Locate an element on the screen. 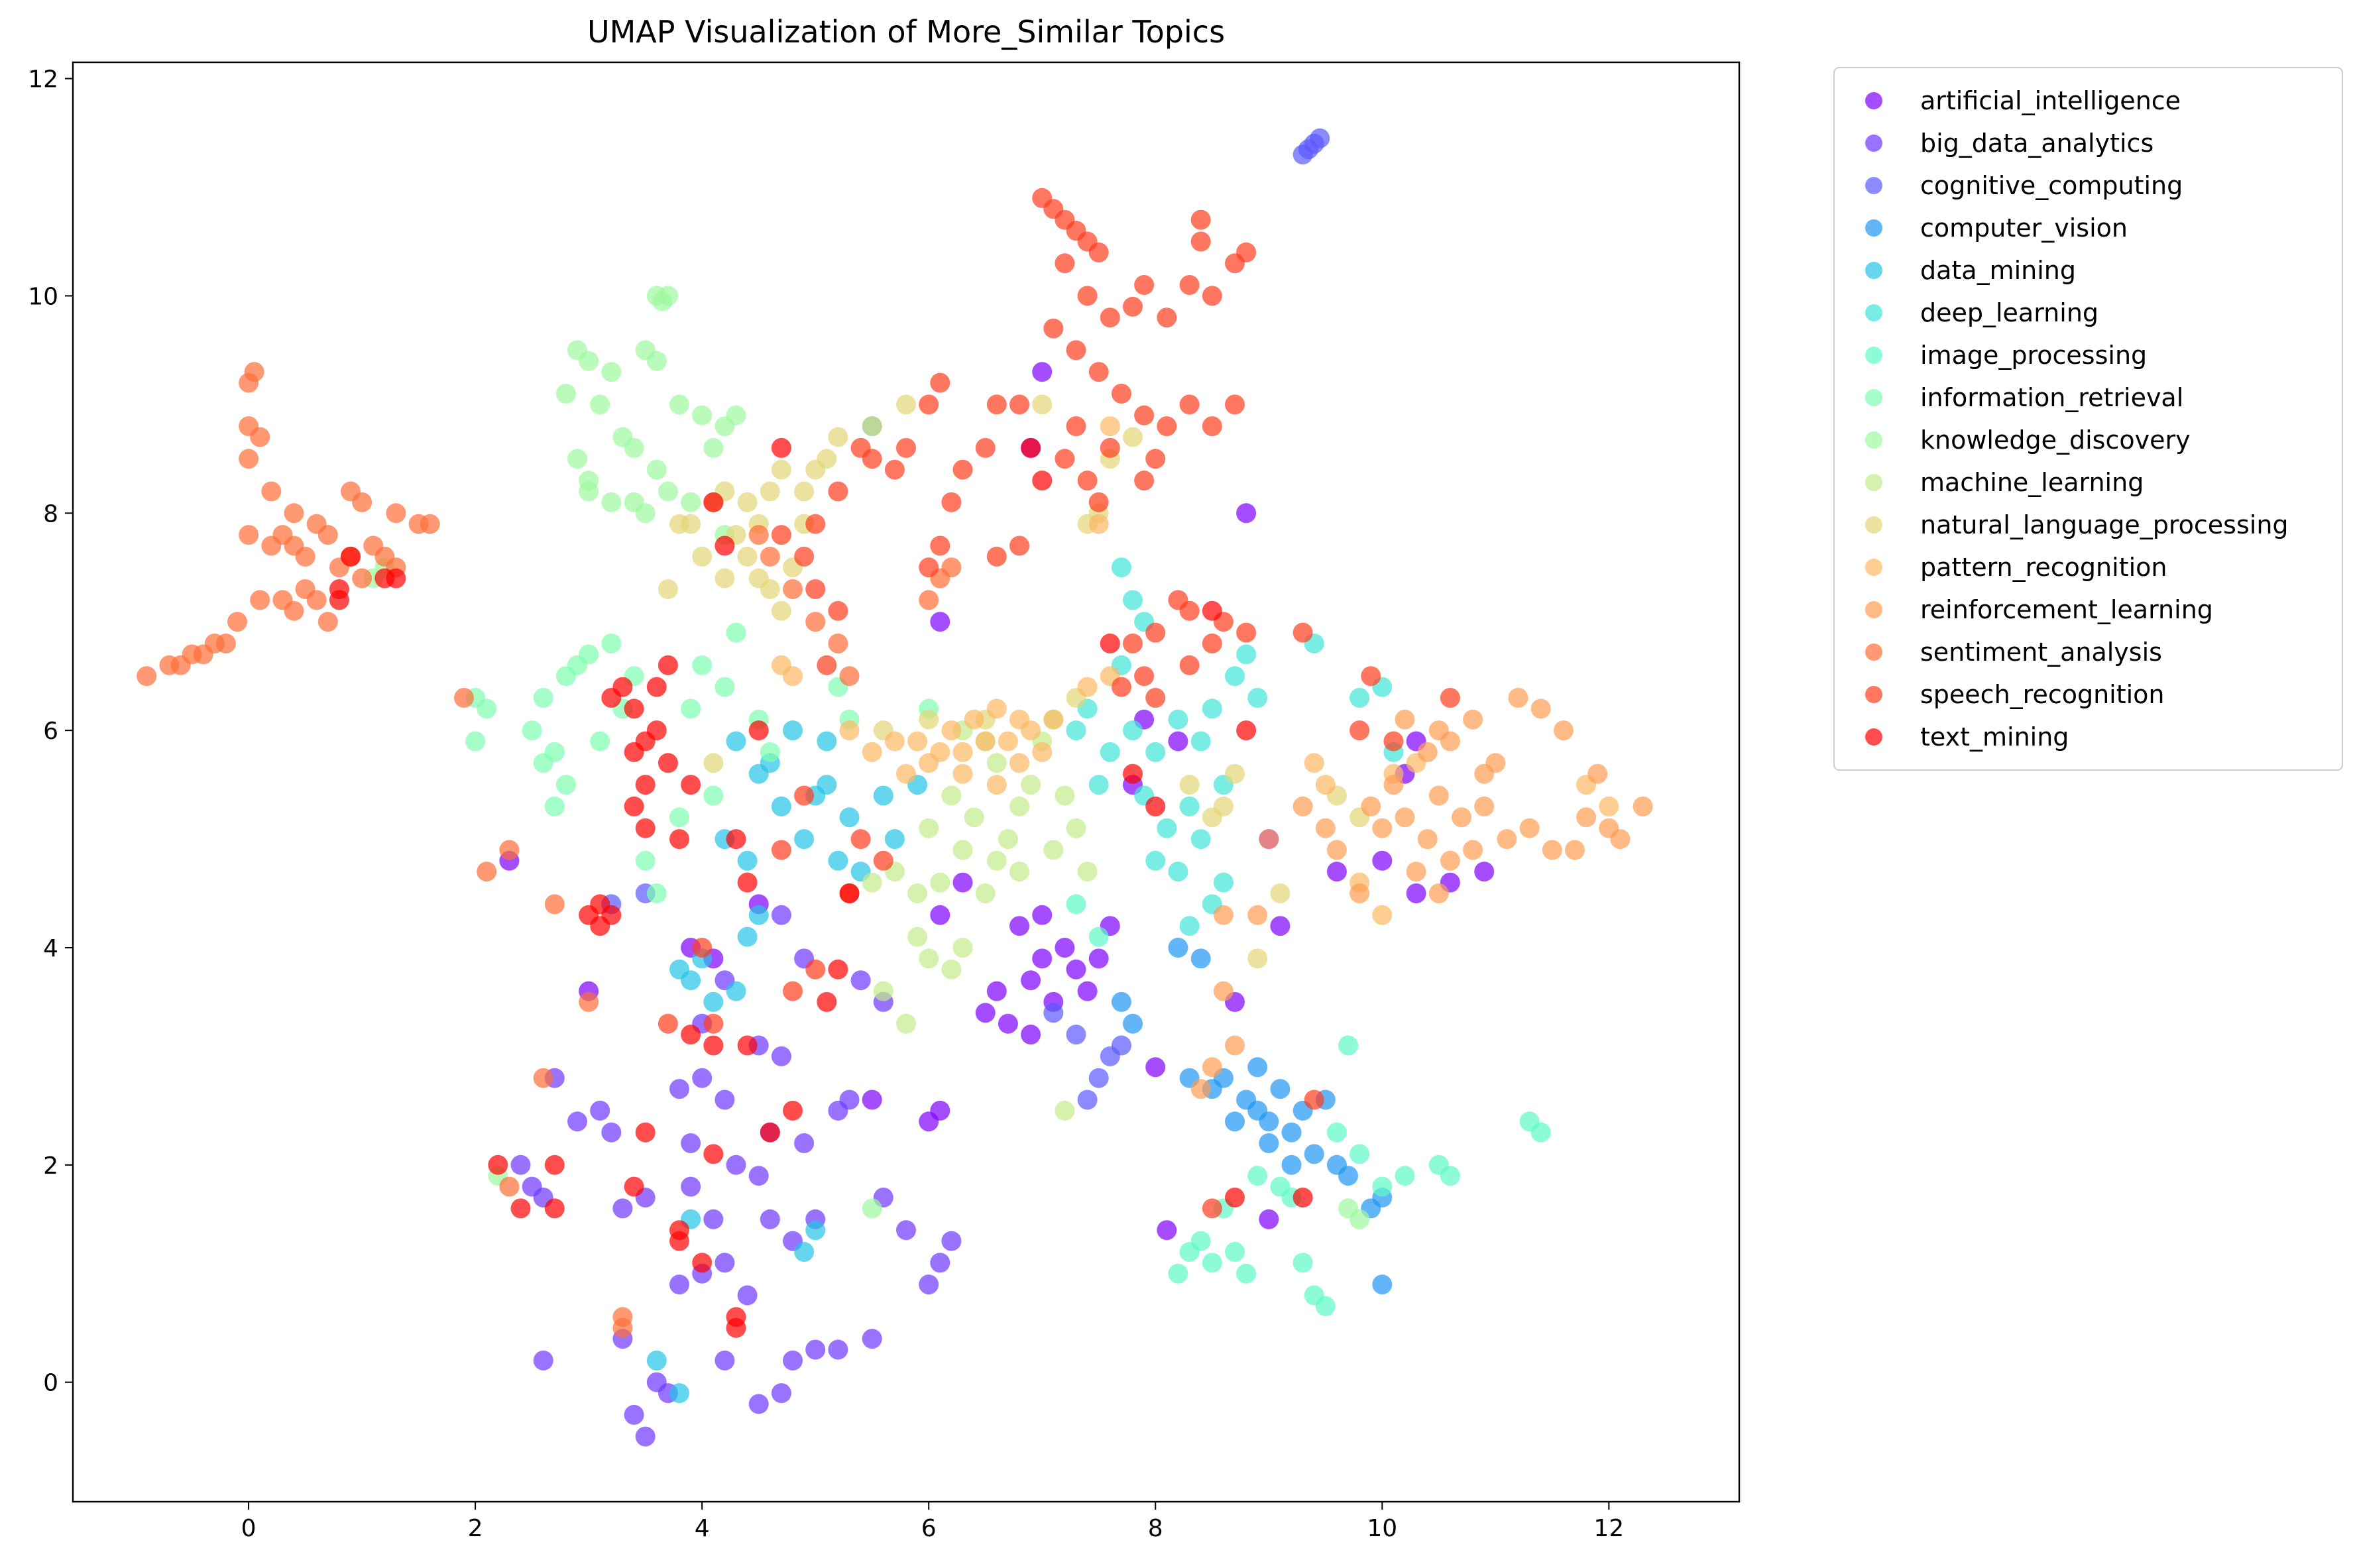 The height and width of the screenshot is (1568, 2355). legend-marker-computer_vision is located at coordinates (1874, 228).